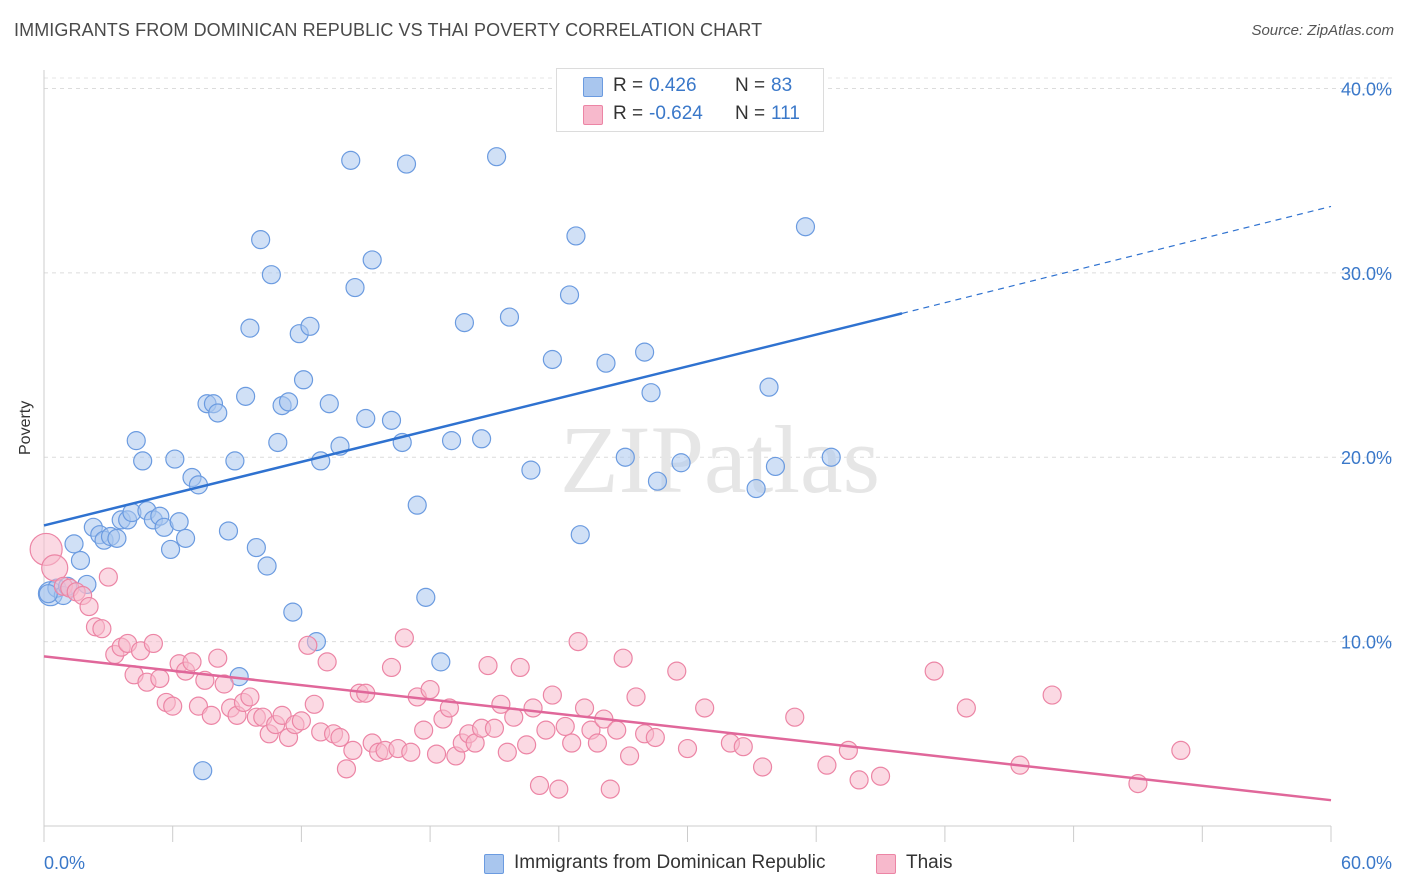 This screenshot has width=1406, height=892. I want to click on x-tick-max: 60.0%, so click(1366, 863).